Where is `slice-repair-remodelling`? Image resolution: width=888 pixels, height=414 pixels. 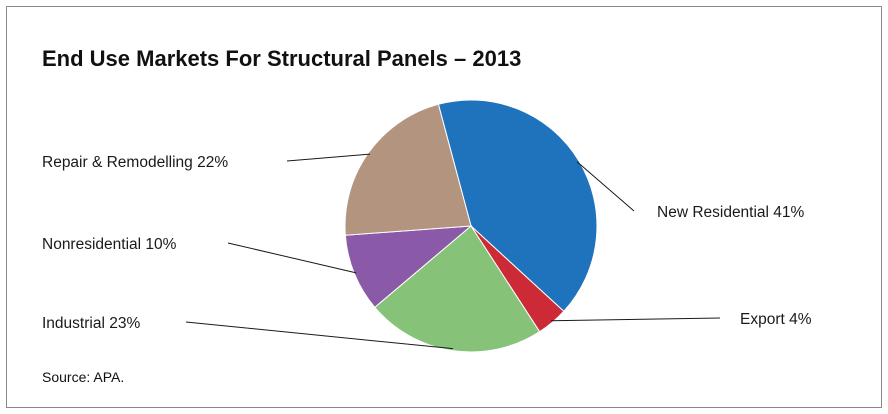
slice-repair-remodelling is located at coordinates (408, 169).